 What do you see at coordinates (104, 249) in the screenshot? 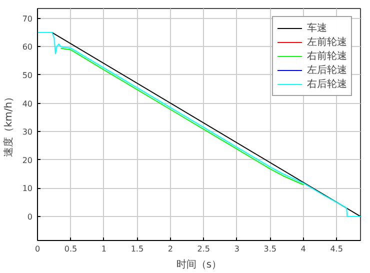
I see `x-tick-label: 1` at bounding box center [104, 249].